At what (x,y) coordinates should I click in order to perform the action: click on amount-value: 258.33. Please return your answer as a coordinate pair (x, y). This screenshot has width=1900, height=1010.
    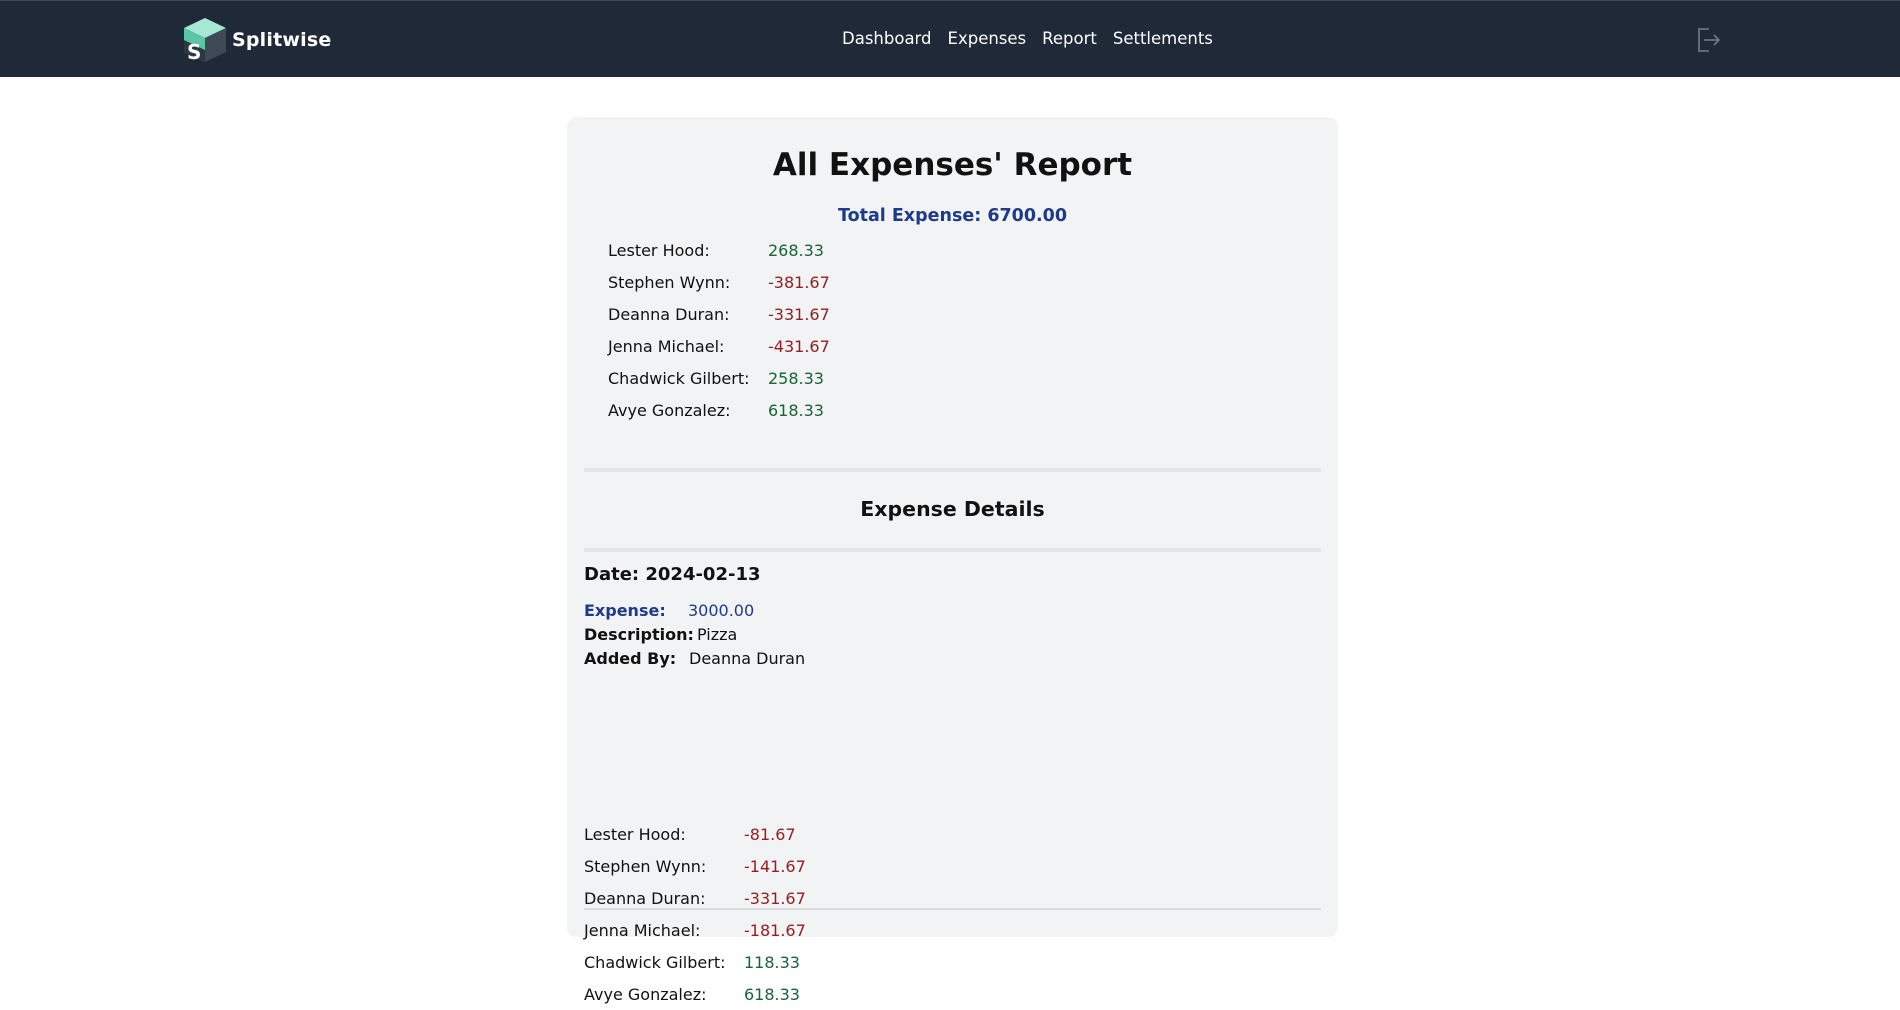
    Looking at the image, I should click on (796, 378).